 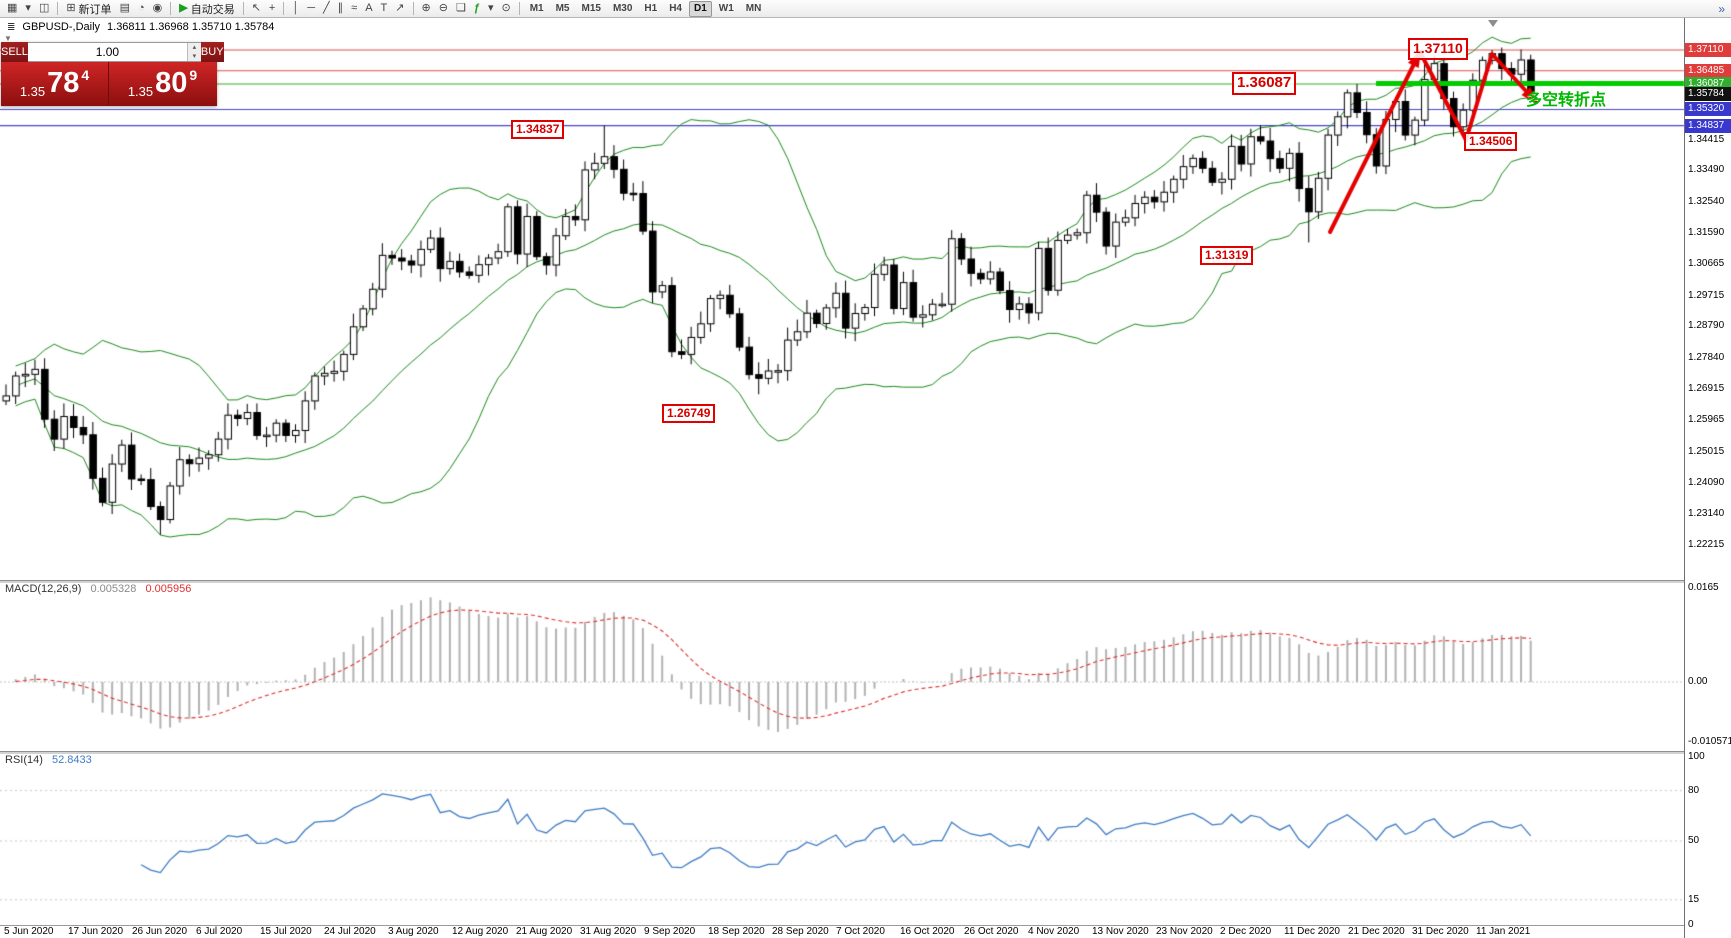 I want to click on price-axis-label: 1.32540, so click(x=1706, y=201).